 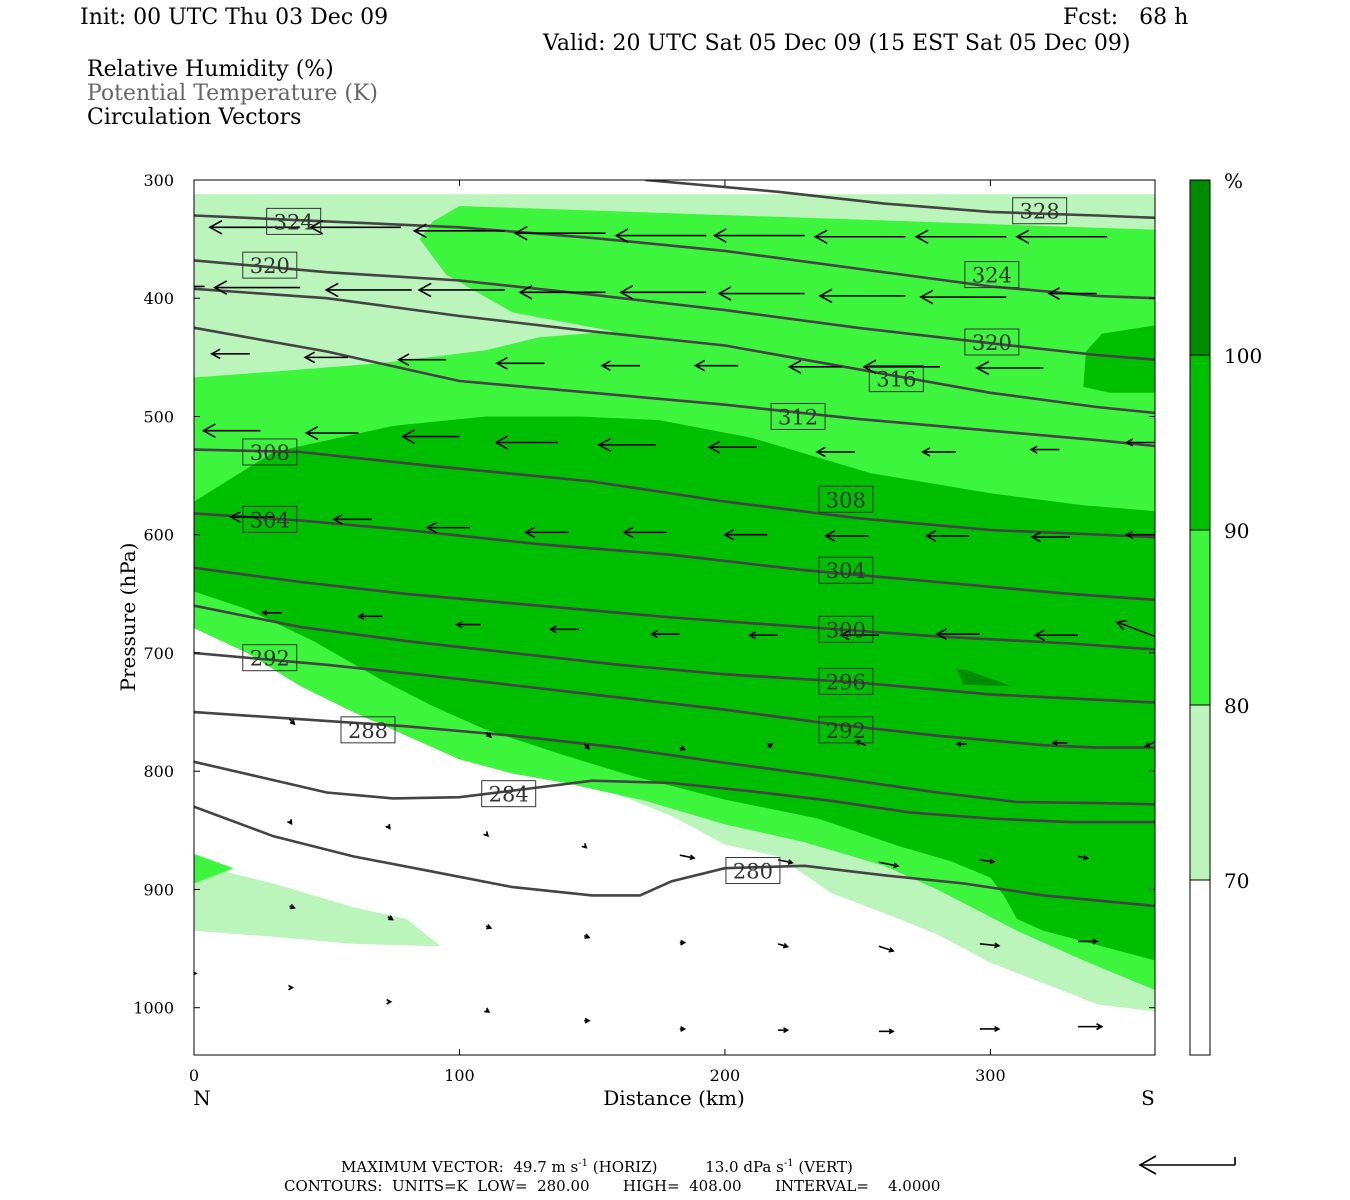 I want to click on x-tick-label-200: 200, so click(x=725, y=1075).